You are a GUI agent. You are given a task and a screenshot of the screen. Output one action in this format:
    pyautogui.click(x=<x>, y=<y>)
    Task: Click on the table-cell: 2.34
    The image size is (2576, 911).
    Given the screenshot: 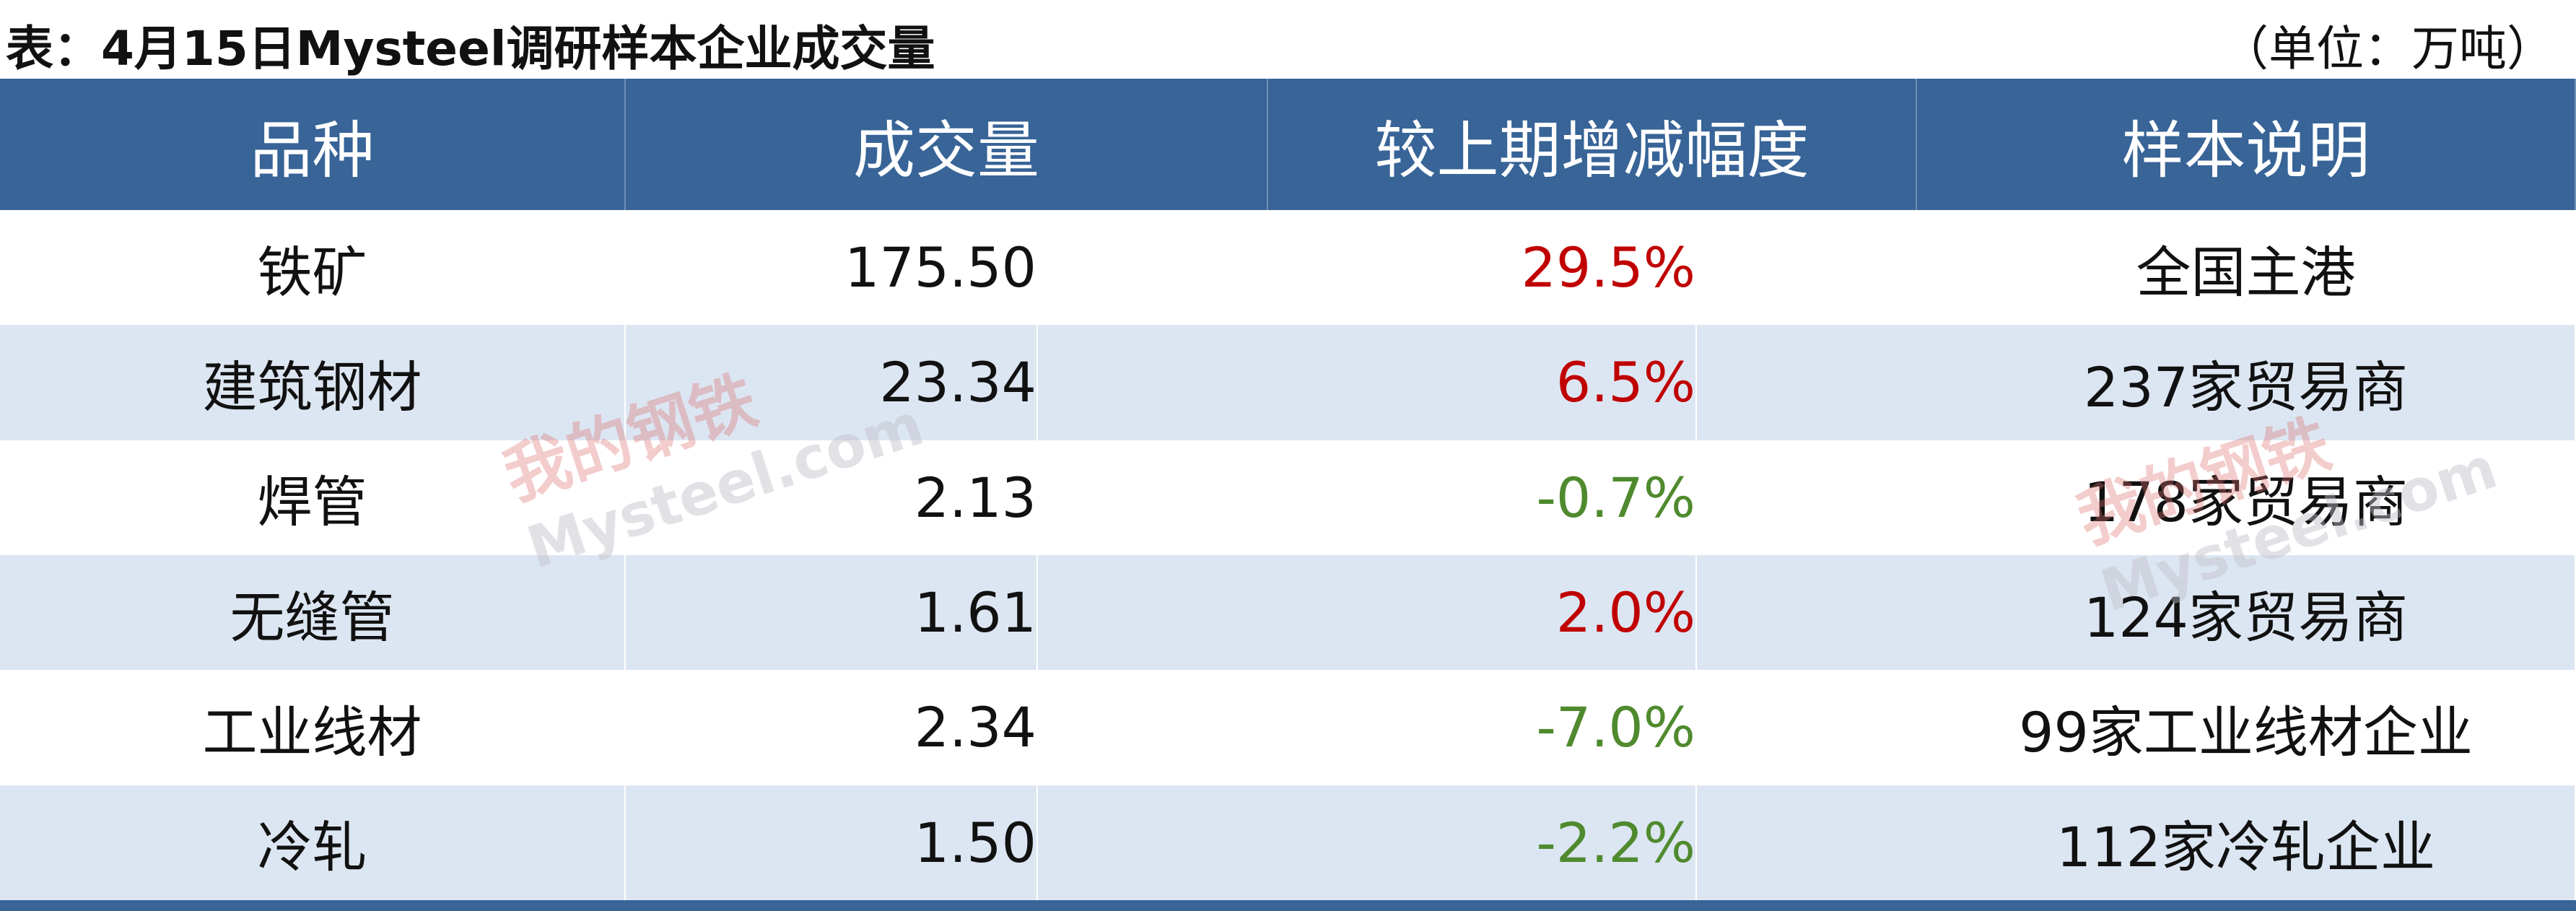 What is the action you would take?
    pyautogui.click(x=832, y=727)
    